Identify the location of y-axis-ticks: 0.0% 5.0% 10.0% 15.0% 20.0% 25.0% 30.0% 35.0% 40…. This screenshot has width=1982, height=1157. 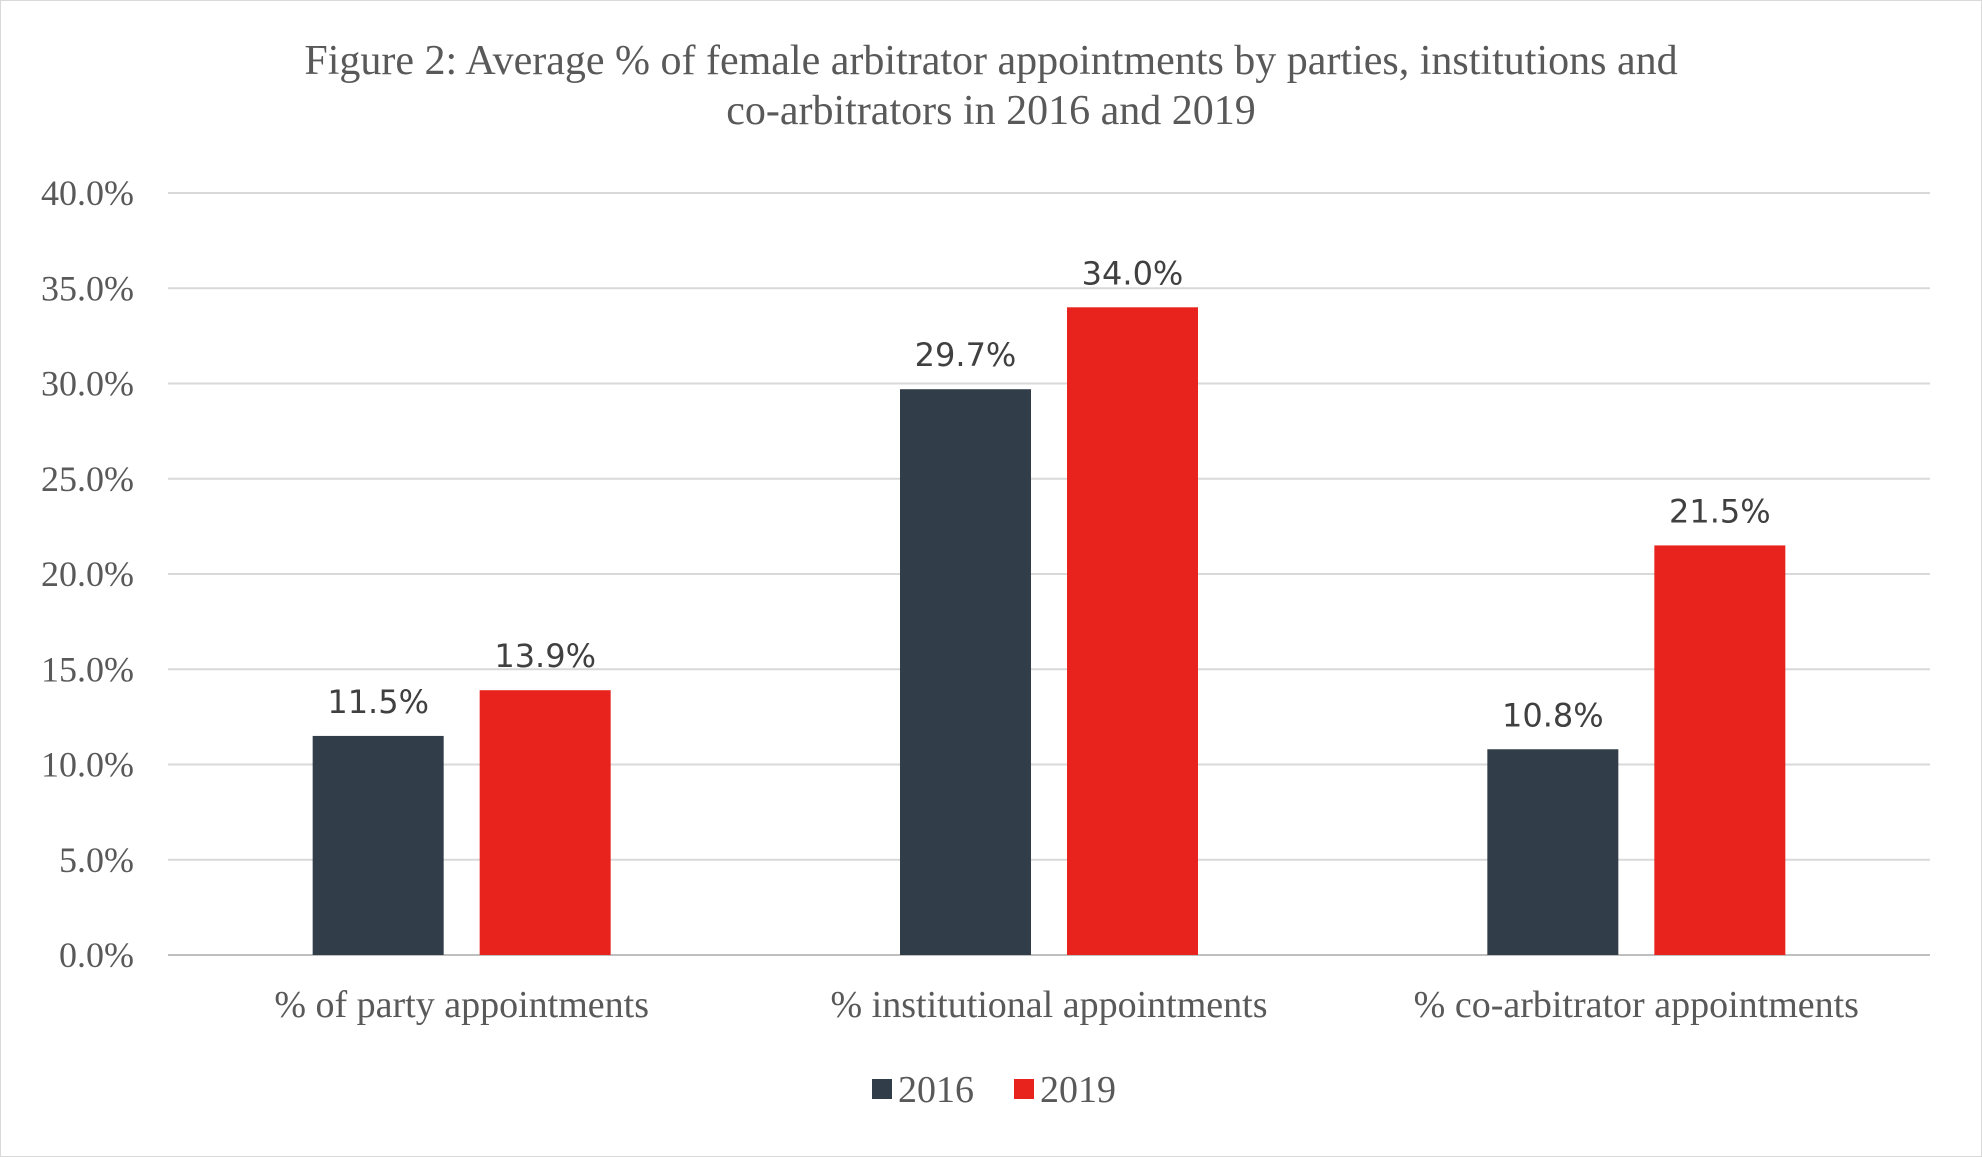
(87, 574).